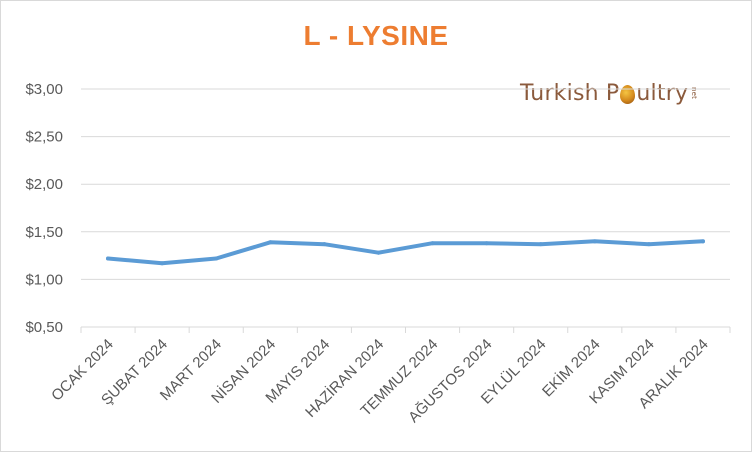  I want to click on logo-suffix: net, so click(694, 93).